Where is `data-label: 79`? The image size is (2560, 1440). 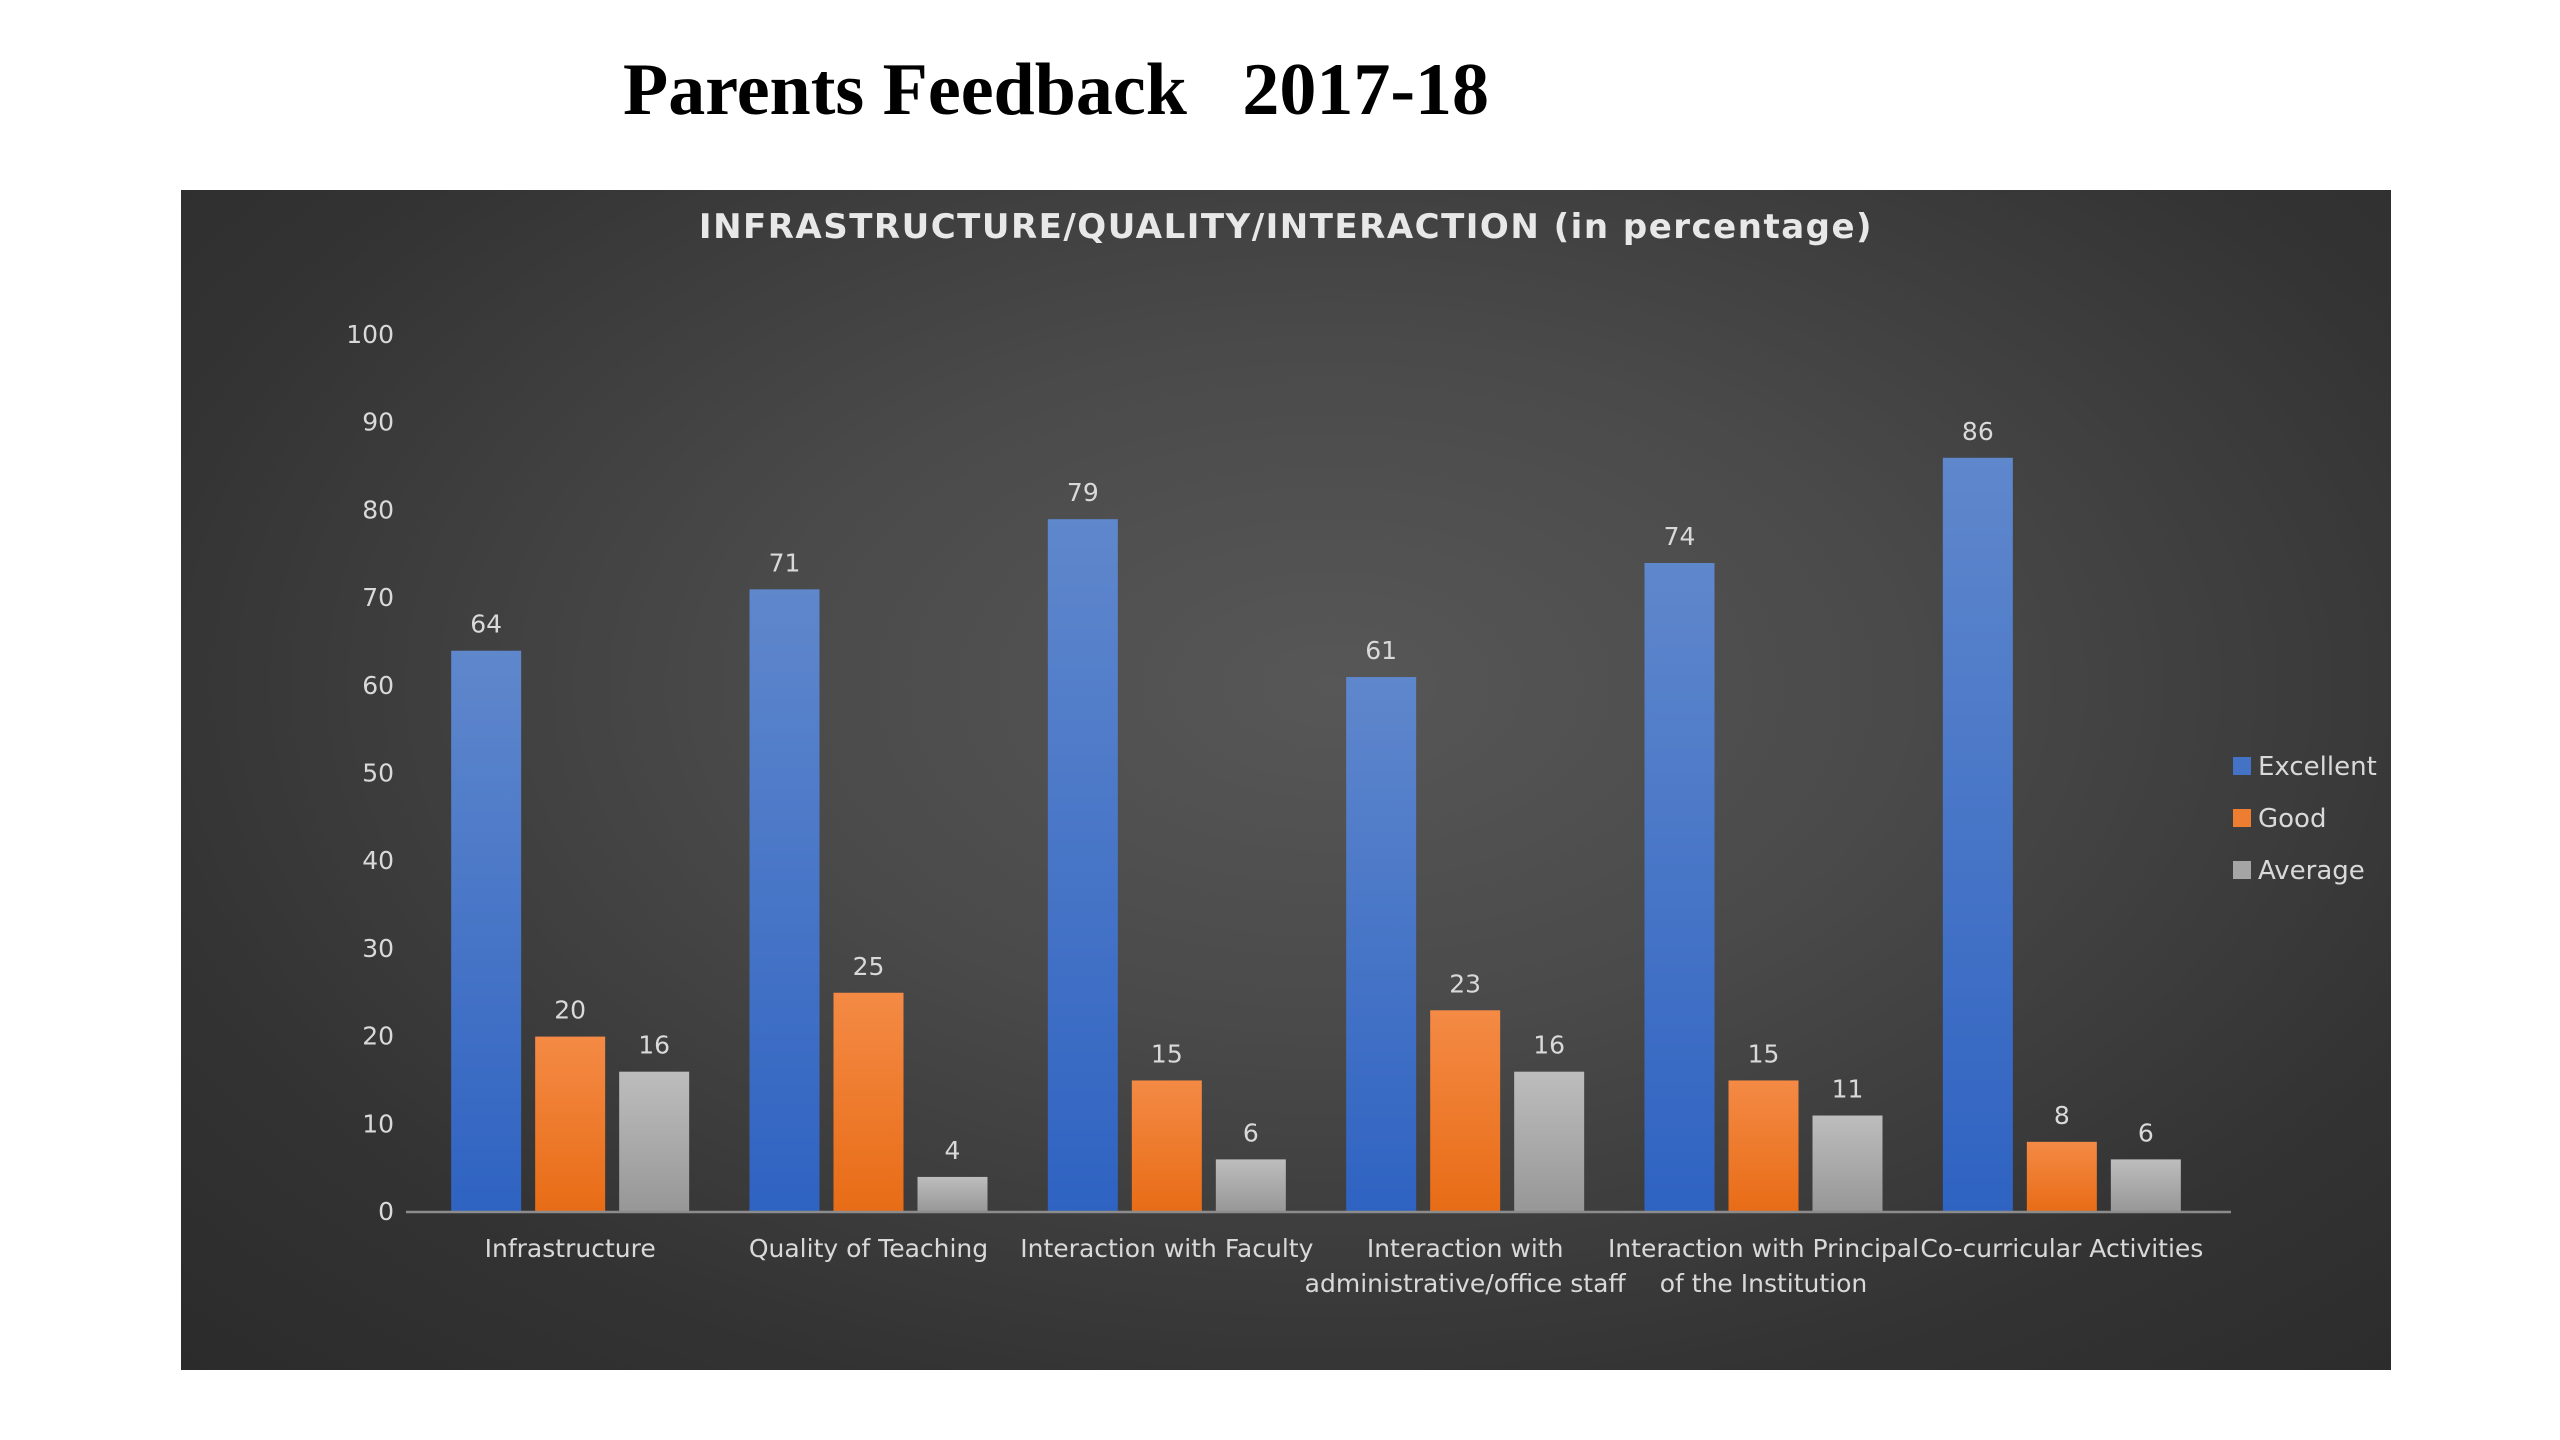 data-label: 79 is located at coordinates (1083, 492).